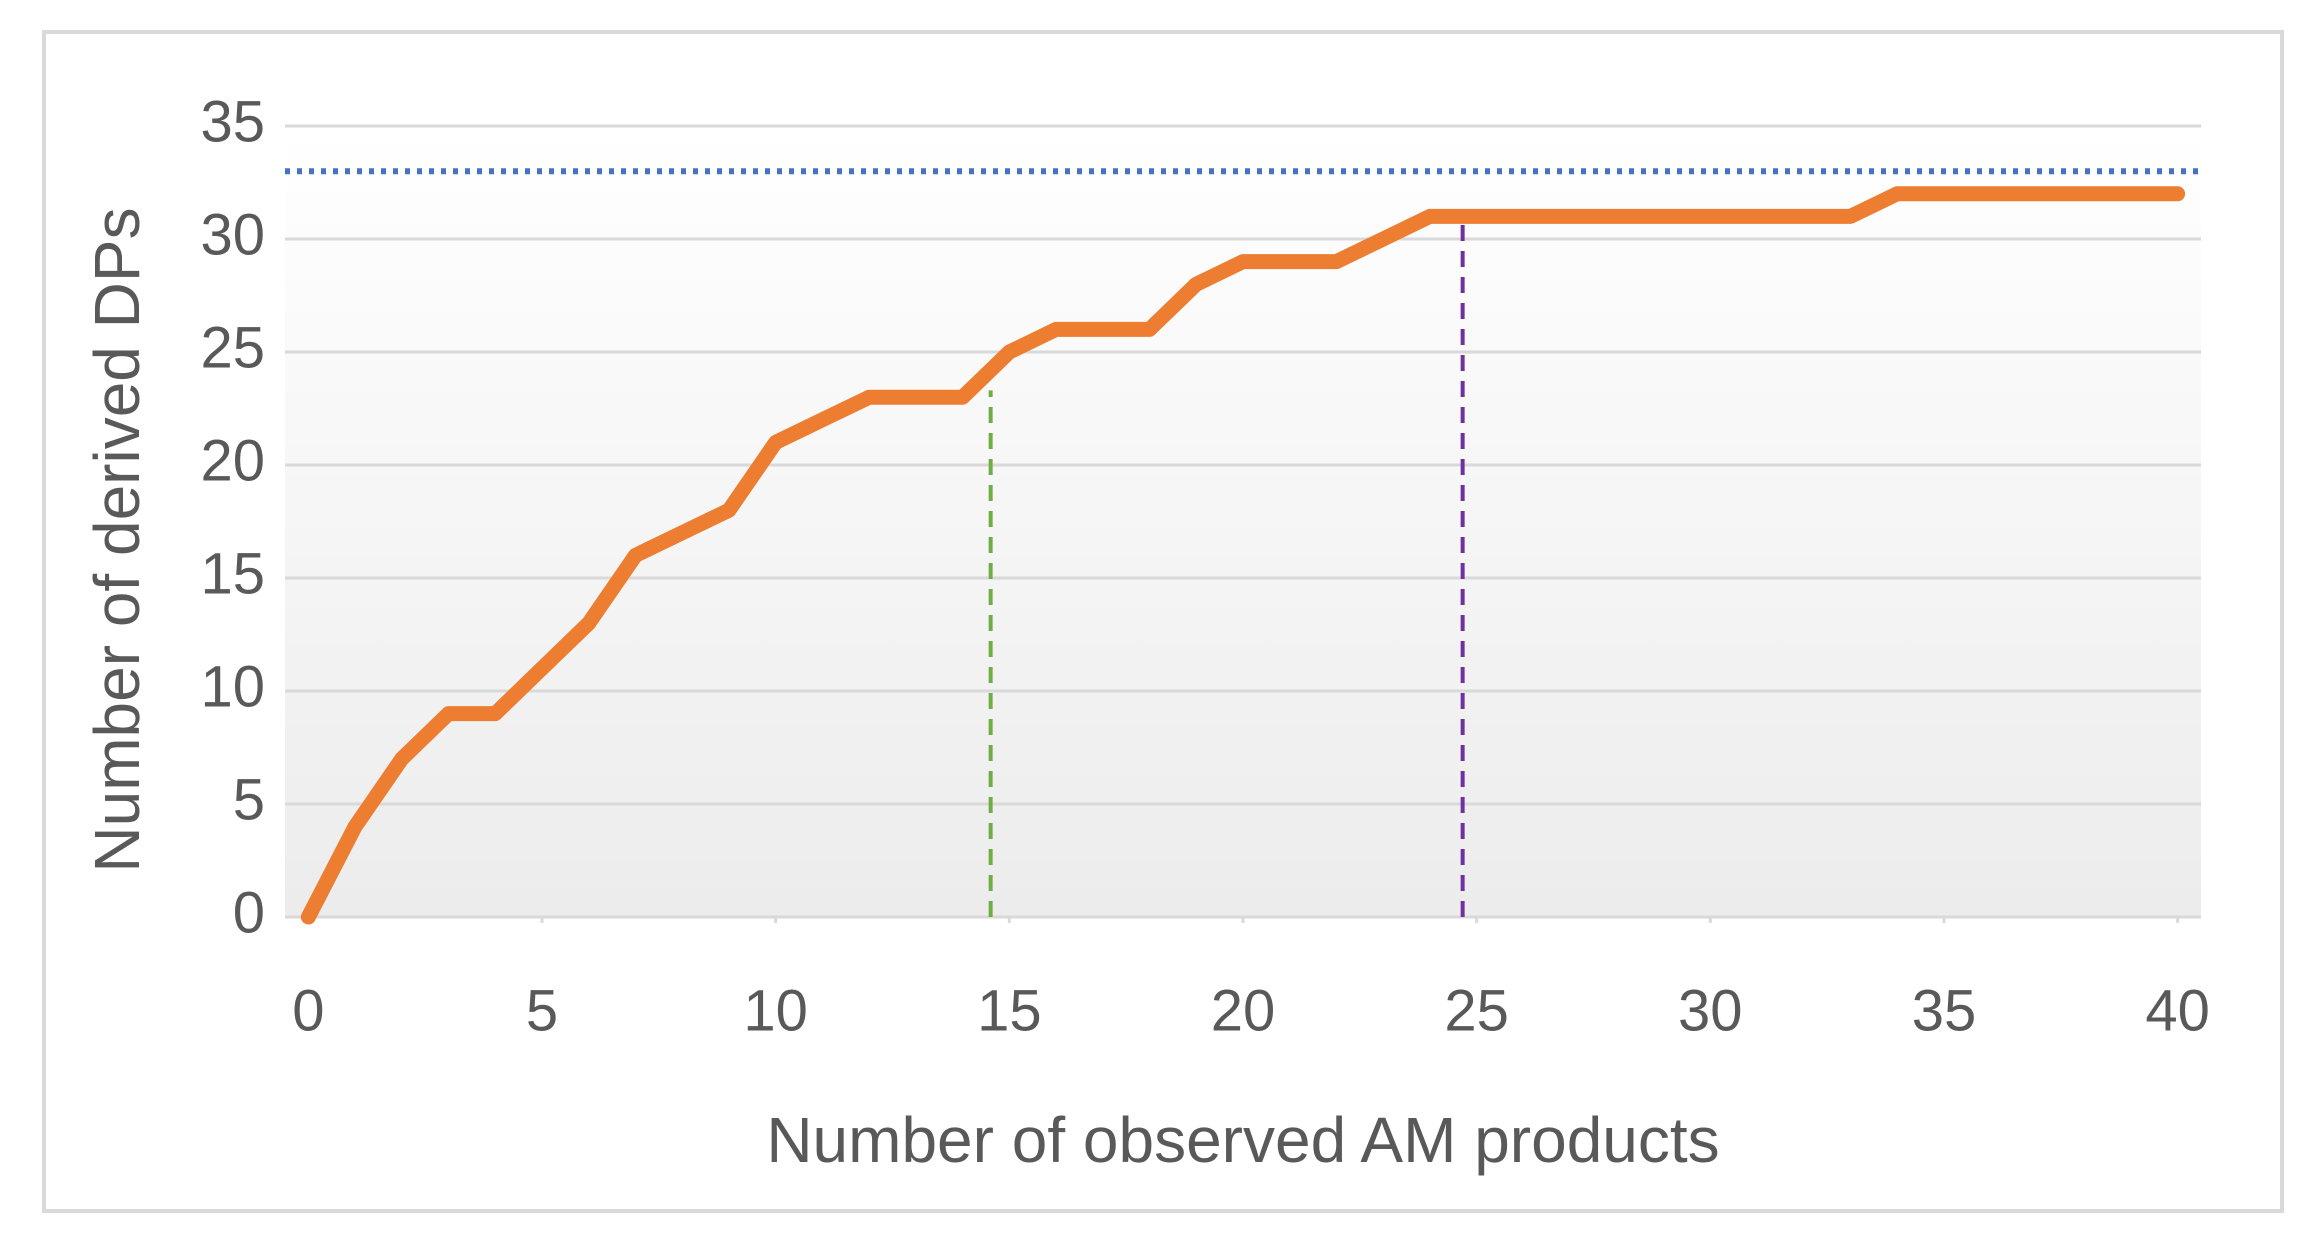  What do you see at coordinates (775, 1010) in the screenshot?
I see `x-tick-label: 10` at bounding box center [775, 1010].